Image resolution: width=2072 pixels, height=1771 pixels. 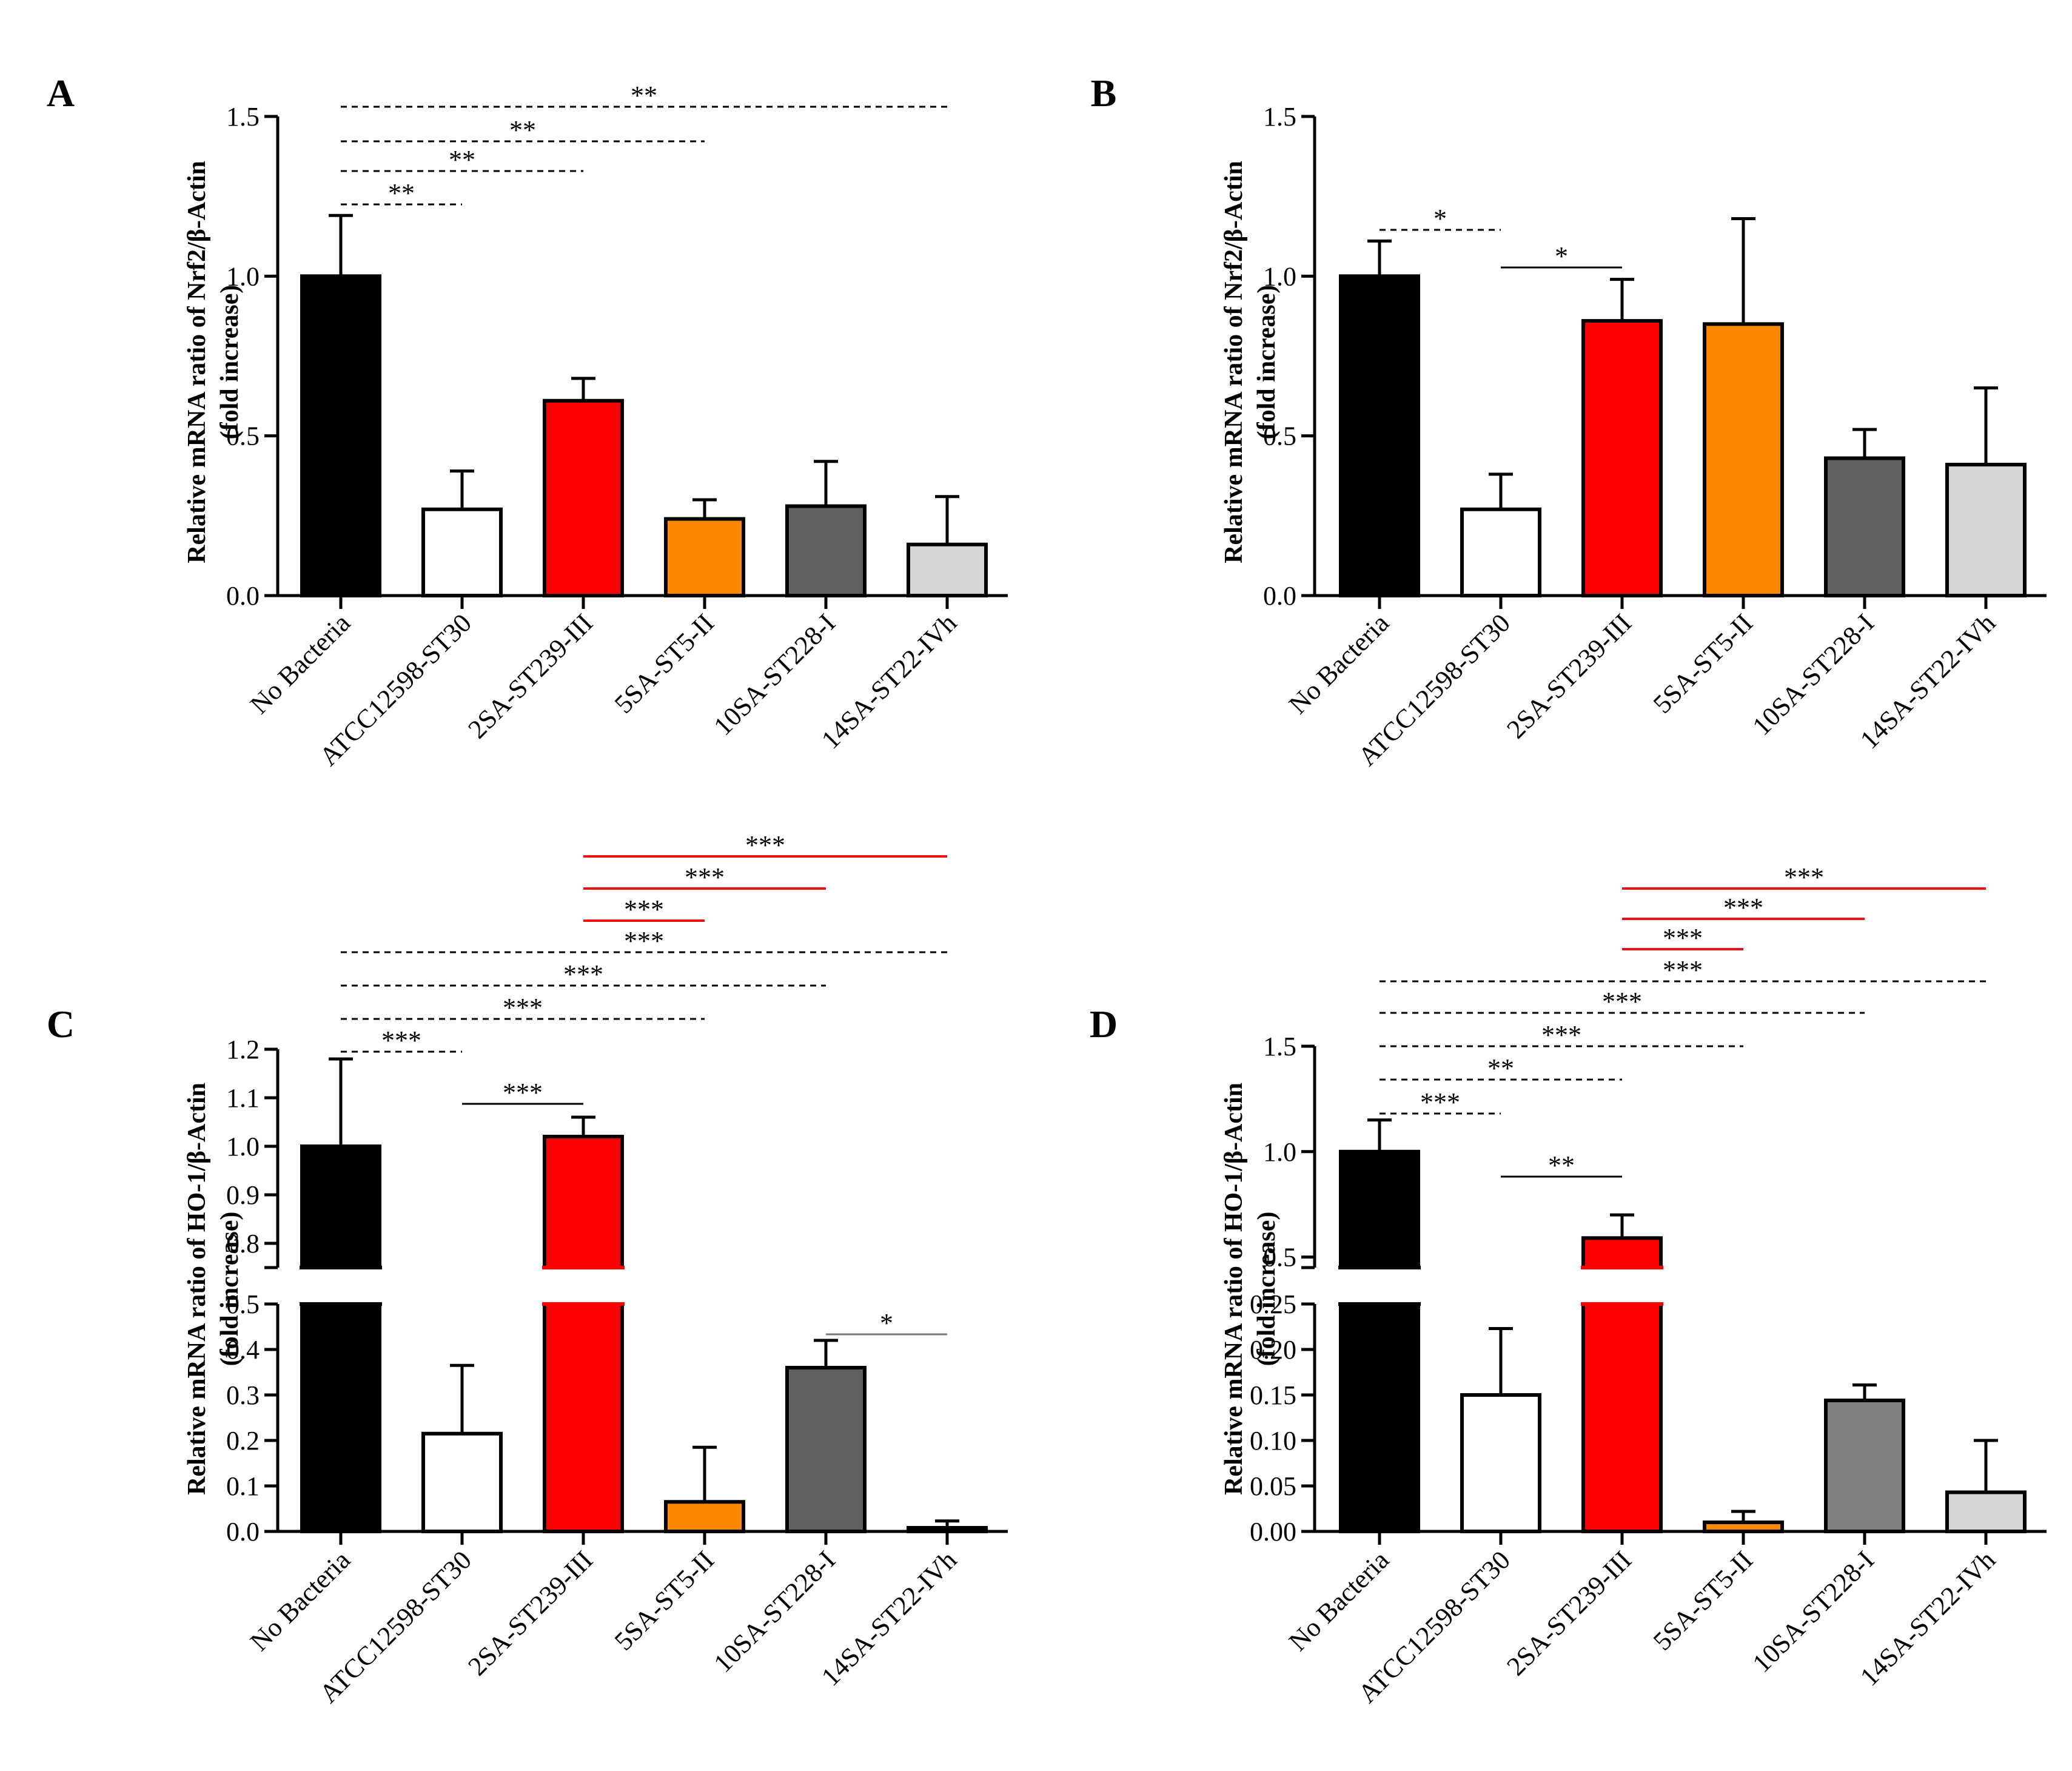 What do you see at coordinates (243, 1486) in the screenshot?
I see `y-tick-label: 0.1` at bounding box center [243, 1486].